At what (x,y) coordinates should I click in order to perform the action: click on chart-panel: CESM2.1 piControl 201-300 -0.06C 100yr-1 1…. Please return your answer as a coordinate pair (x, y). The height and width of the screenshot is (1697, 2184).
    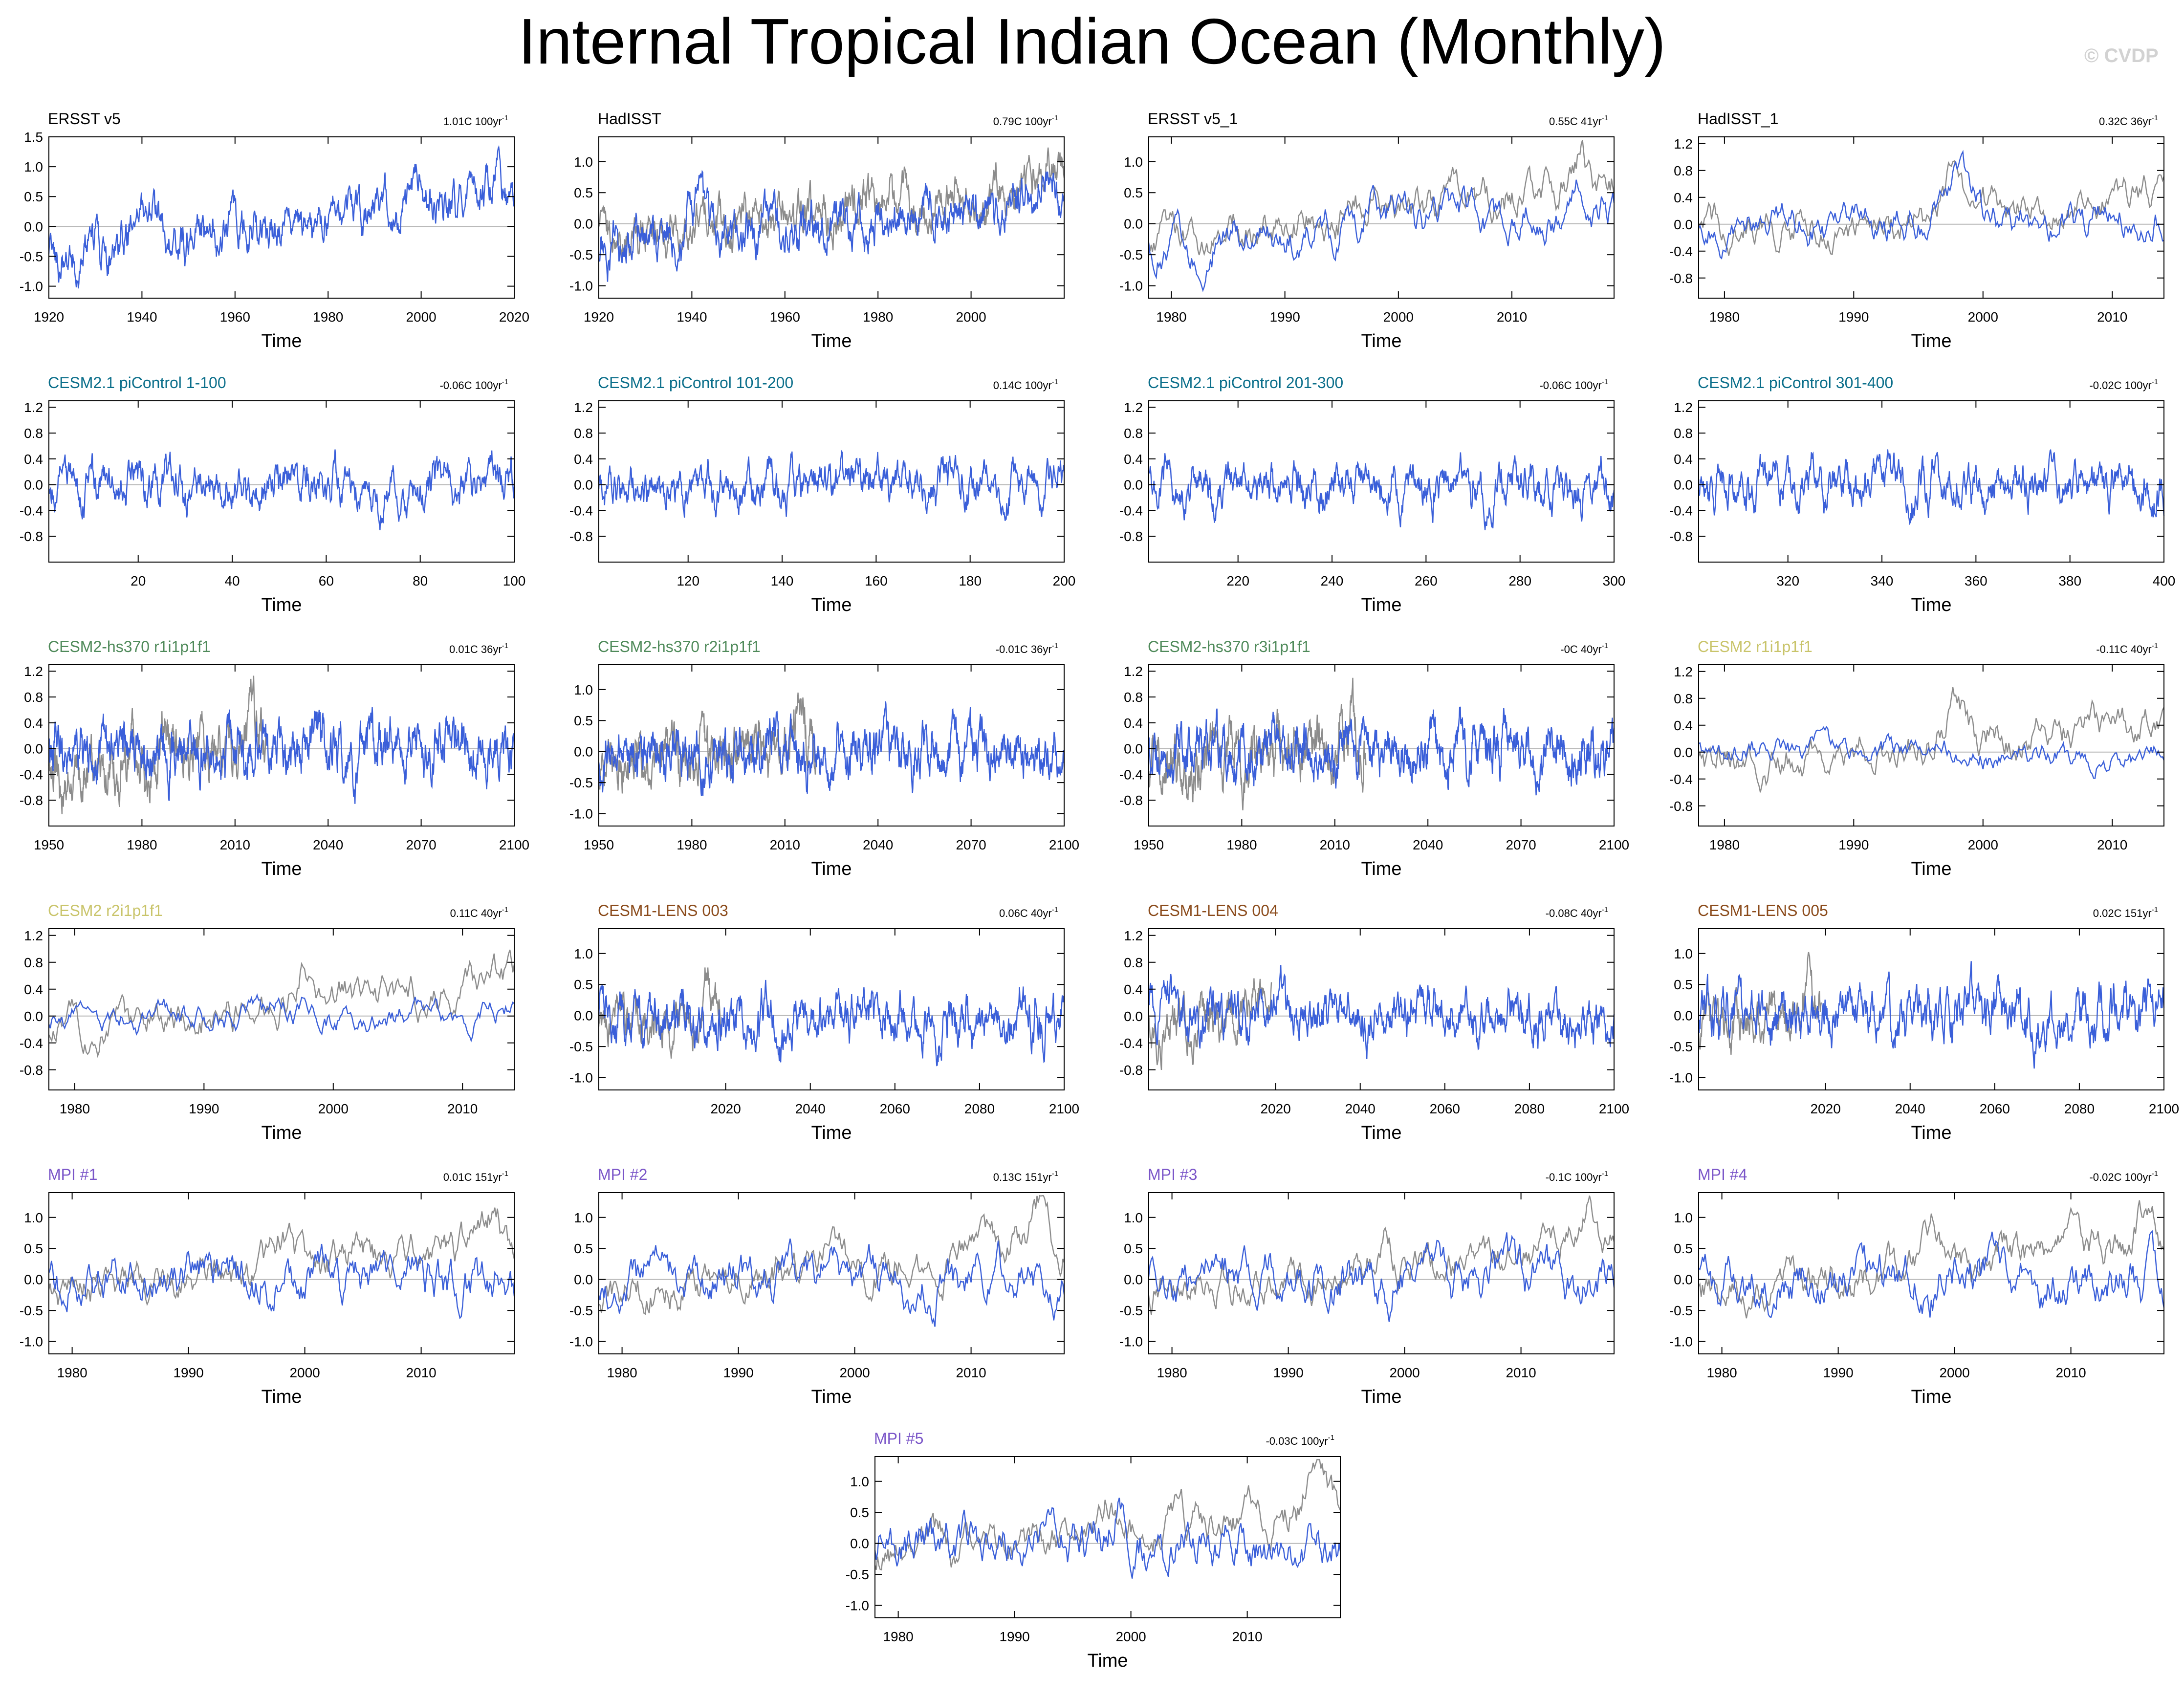
    Looking at the image, I should click on (1372, 494).